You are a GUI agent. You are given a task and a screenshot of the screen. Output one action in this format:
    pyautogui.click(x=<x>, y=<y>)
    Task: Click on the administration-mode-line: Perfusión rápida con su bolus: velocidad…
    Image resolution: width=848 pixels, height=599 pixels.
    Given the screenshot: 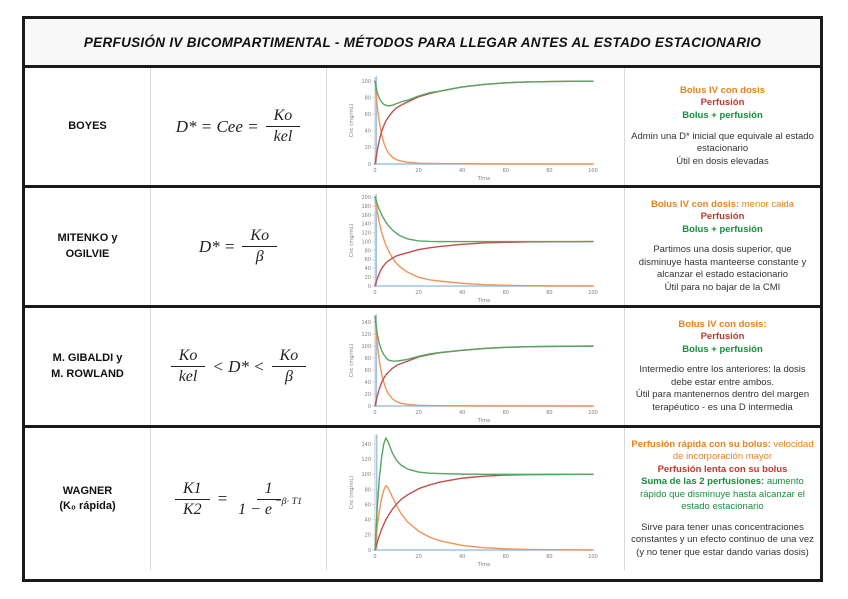 What is the action you would take?
    pyautogui.click(x=722, y=451)
    